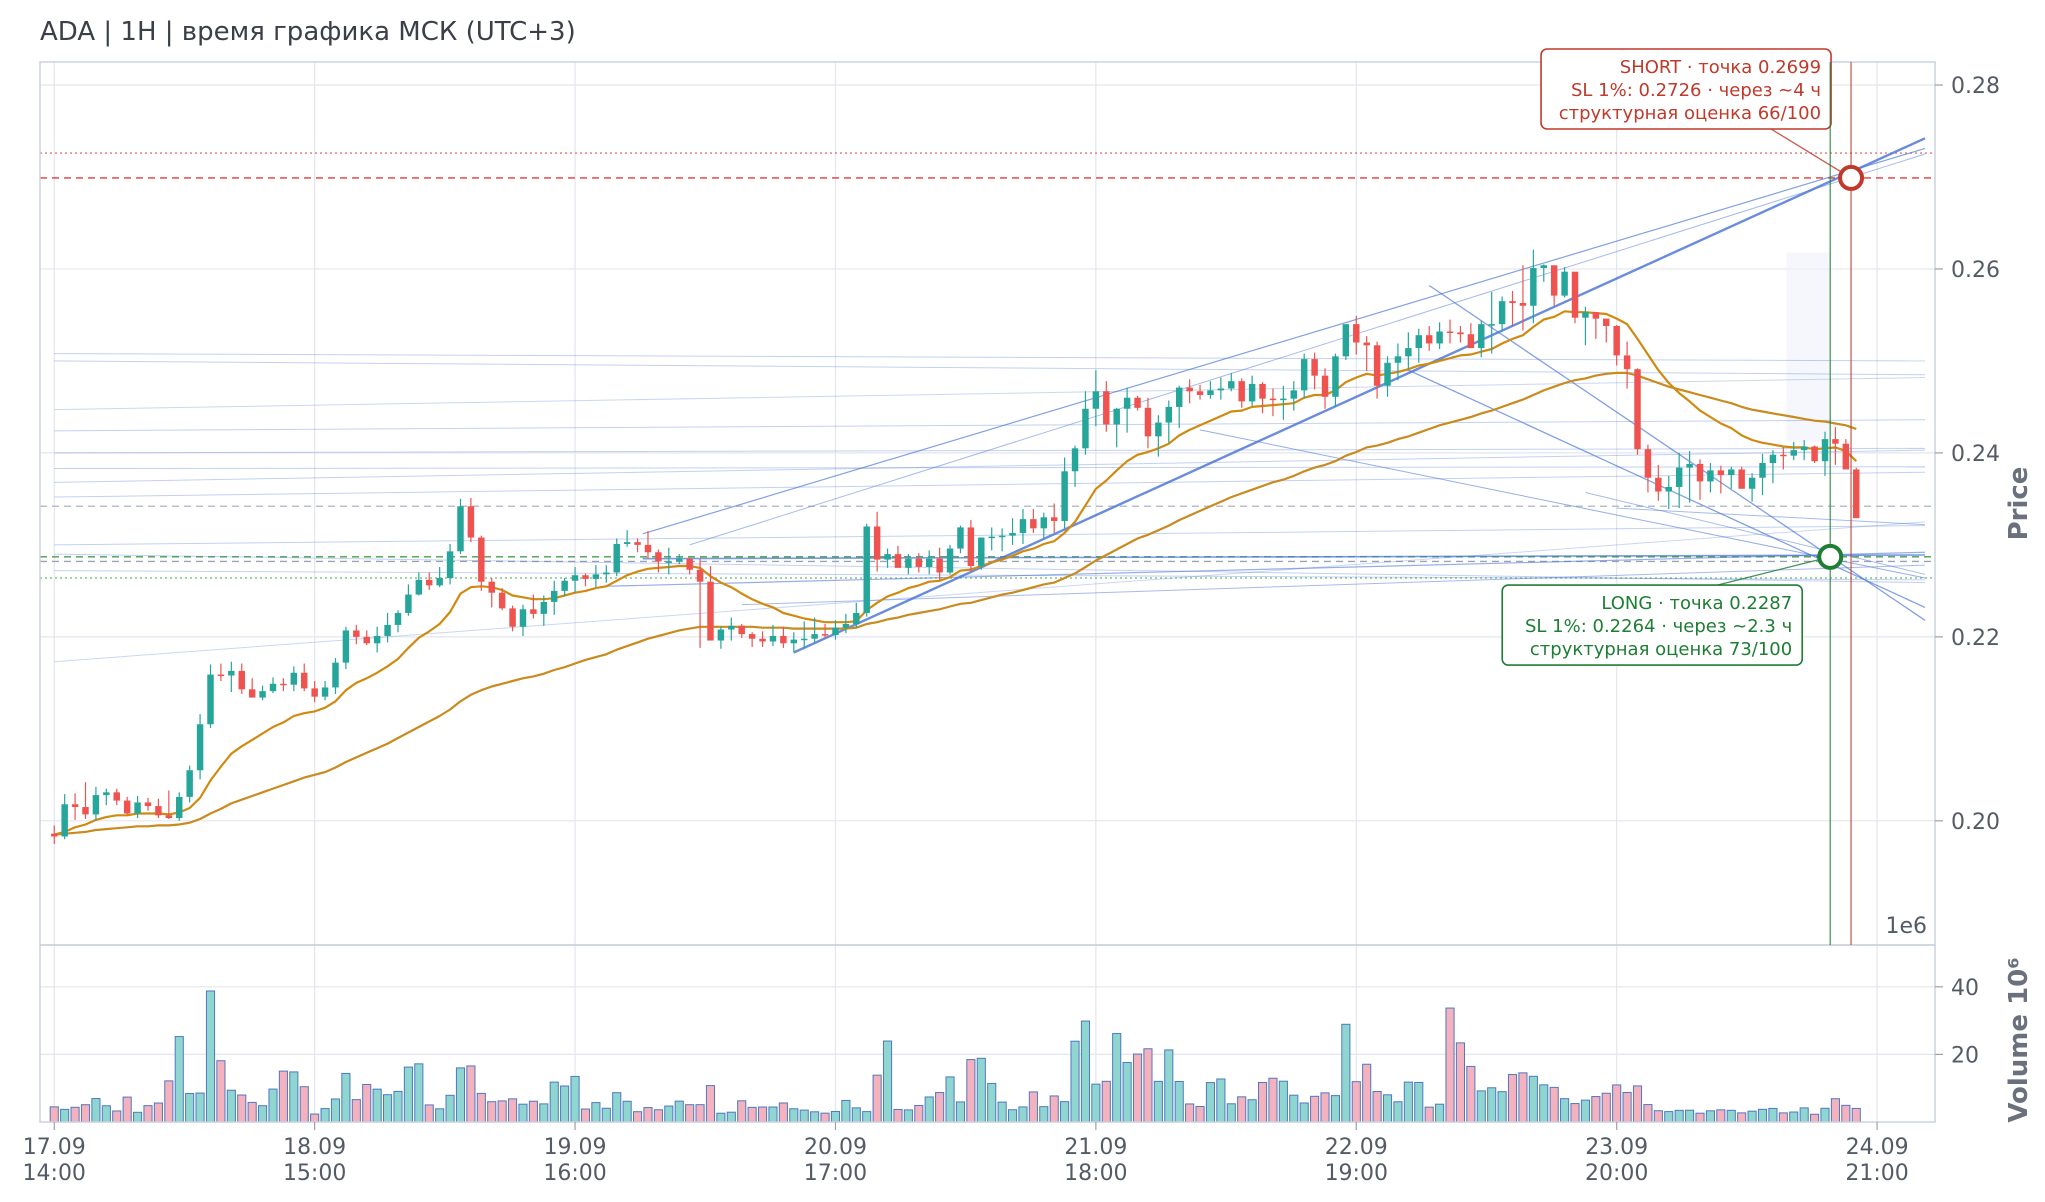  I want to click on short-callout-line: SL 1%: 0.2726 · через ~4 ч, so click(1696, 90).